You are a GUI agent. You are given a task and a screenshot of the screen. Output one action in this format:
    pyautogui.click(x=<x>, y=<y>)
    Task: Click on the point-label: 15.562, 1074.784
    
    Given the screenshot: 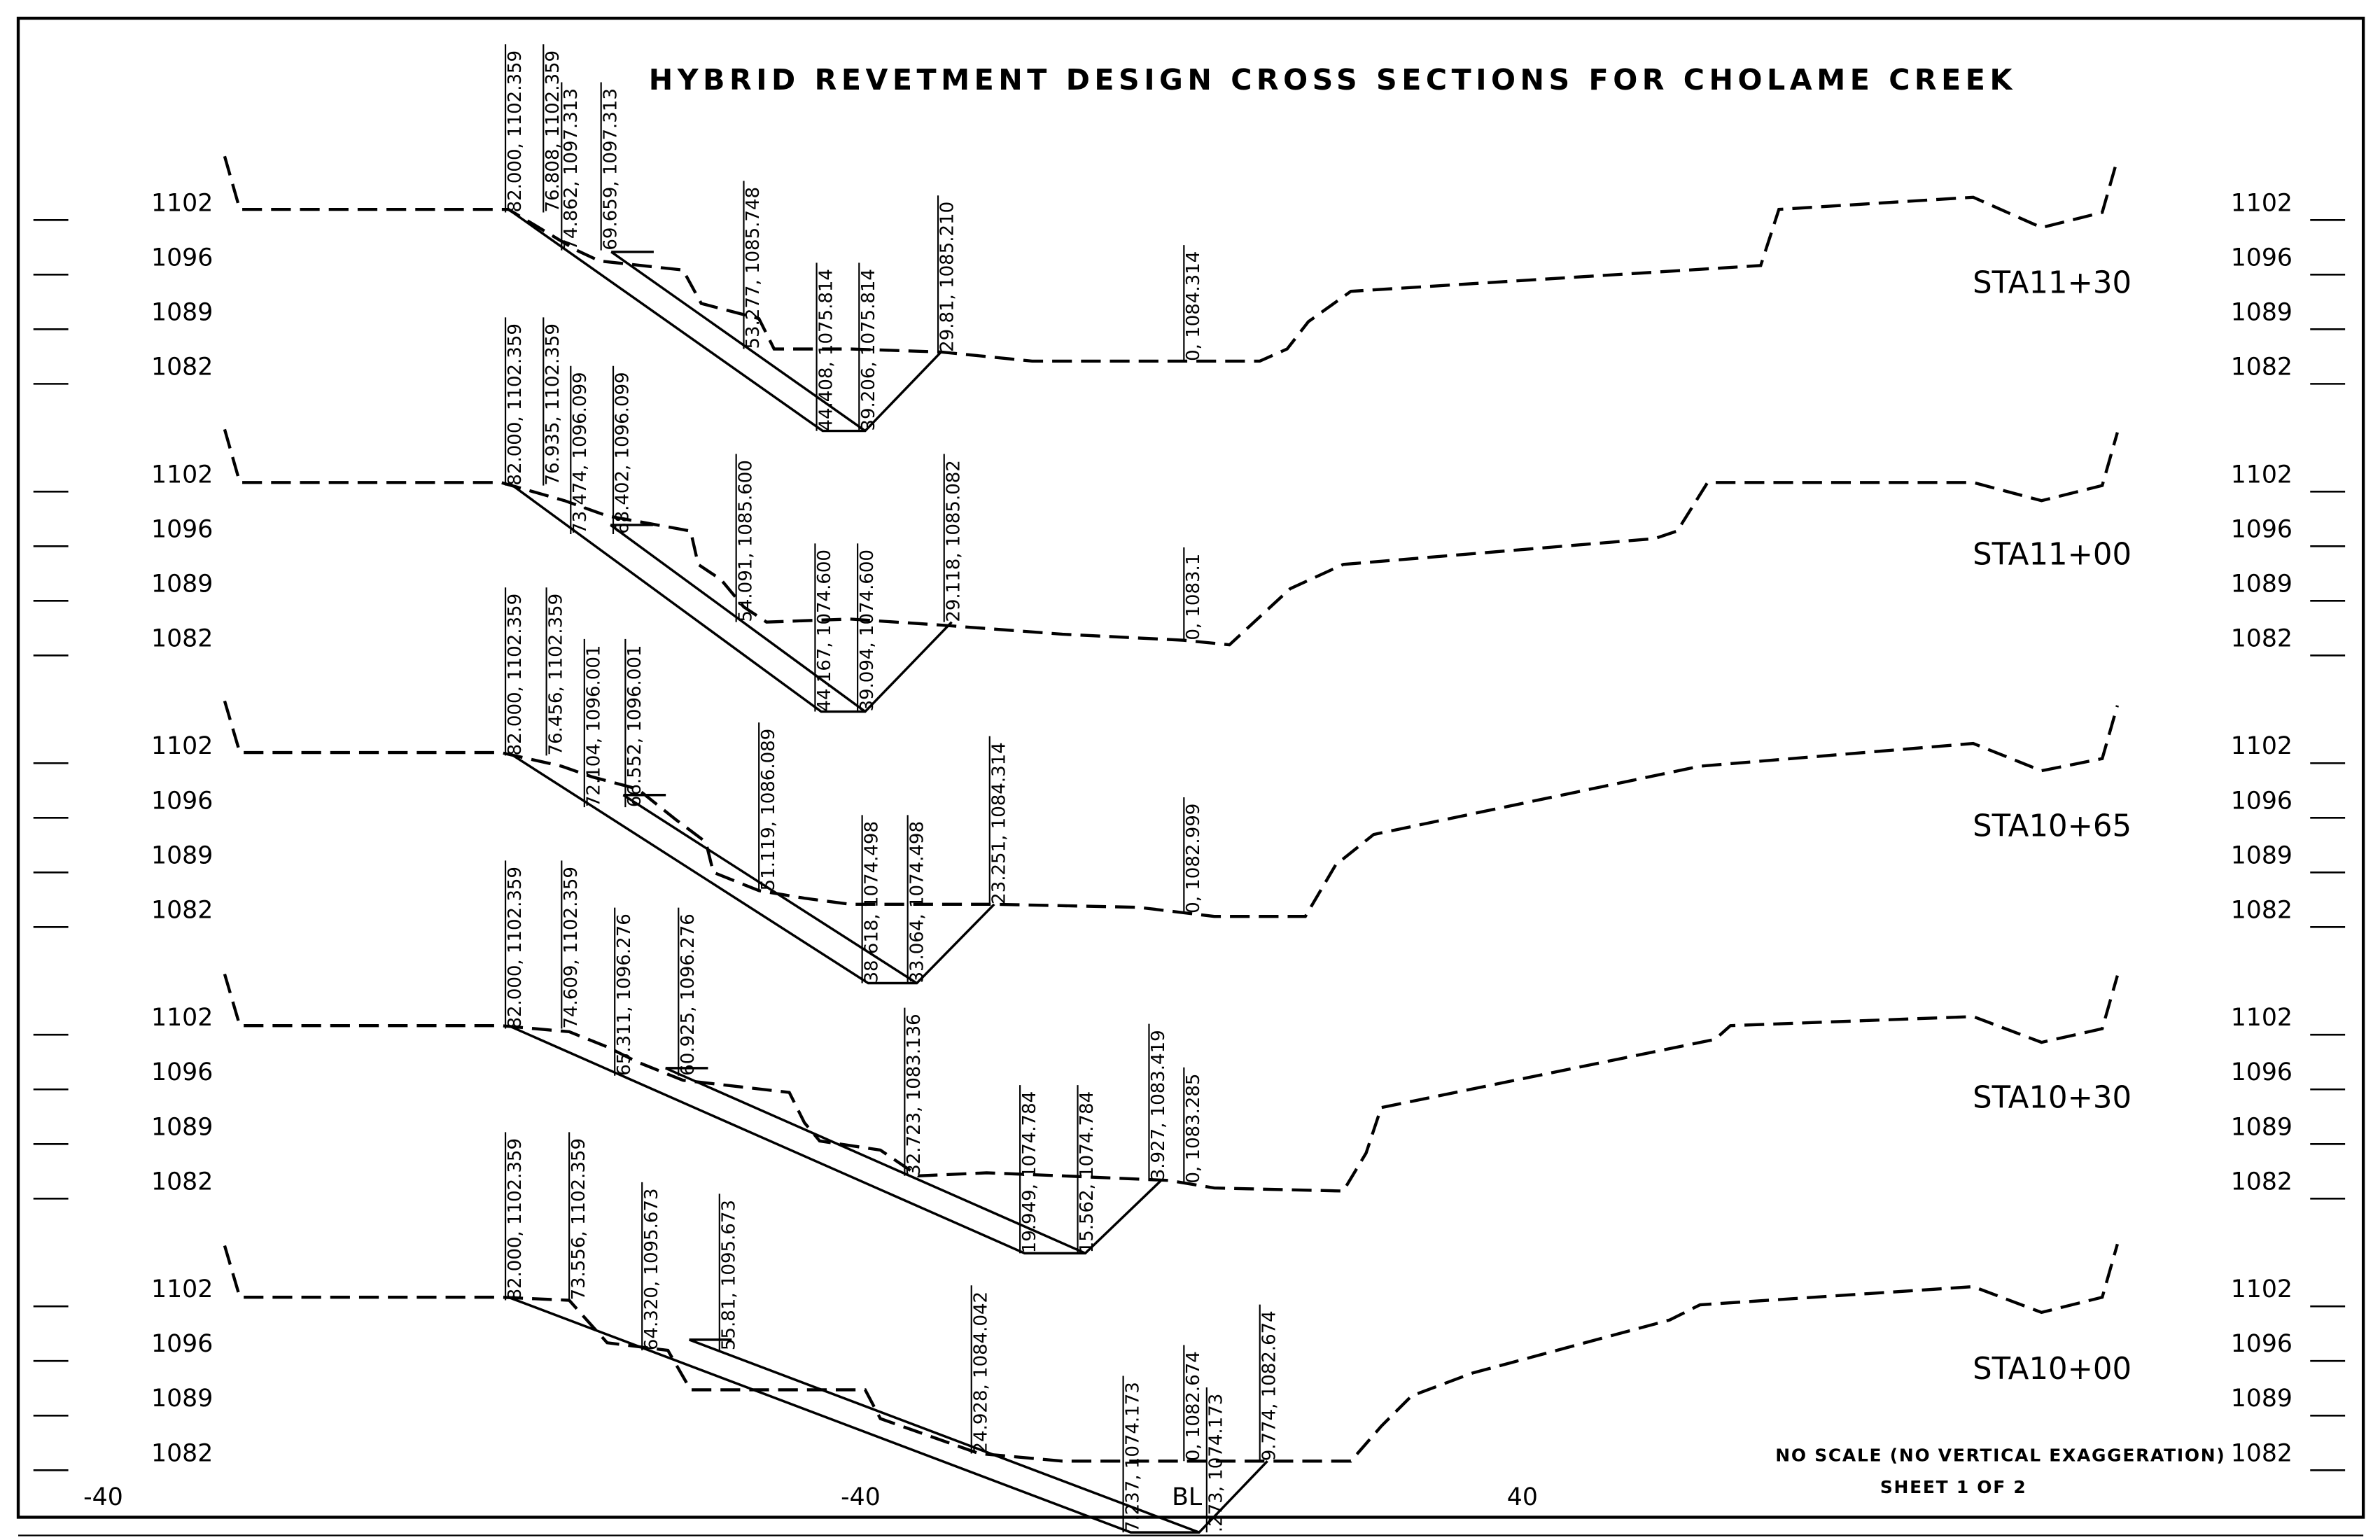 What is the action you would take?
    pyautogui.click(x=1087, y=1172)
    